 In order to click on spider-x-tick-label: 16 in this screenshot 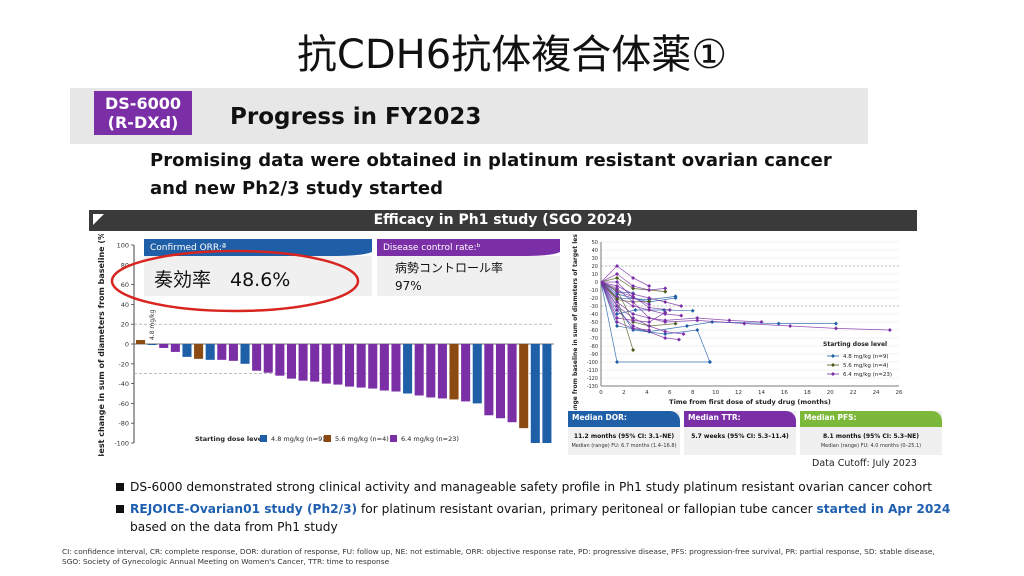, I will do `click(784, 393)`.